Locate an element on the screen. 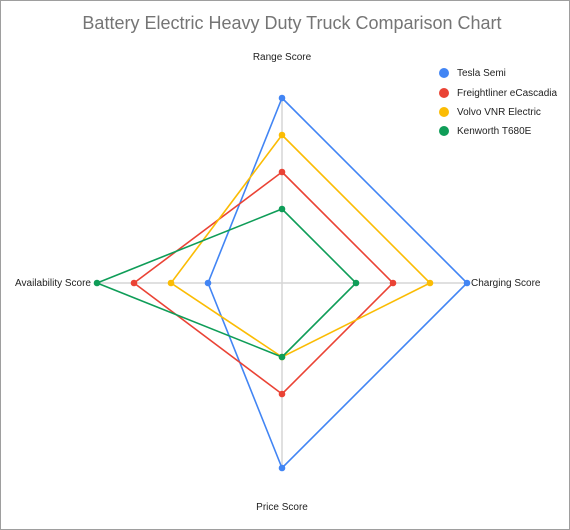 The height and width of the screenshot is (530, 570). legend-label: Tesla Semi is located at coordinates (481, 73).